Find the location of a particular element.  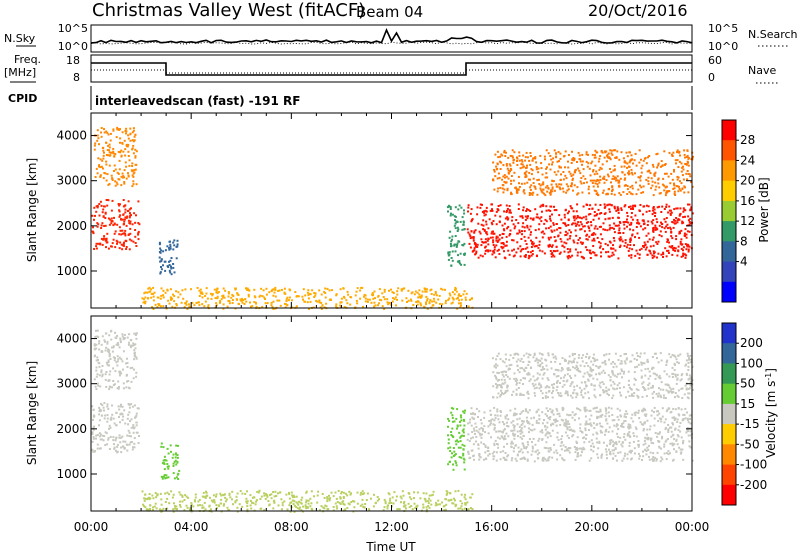

power-colorbar-tick-label: 16 is located at coordinates (747, 201).